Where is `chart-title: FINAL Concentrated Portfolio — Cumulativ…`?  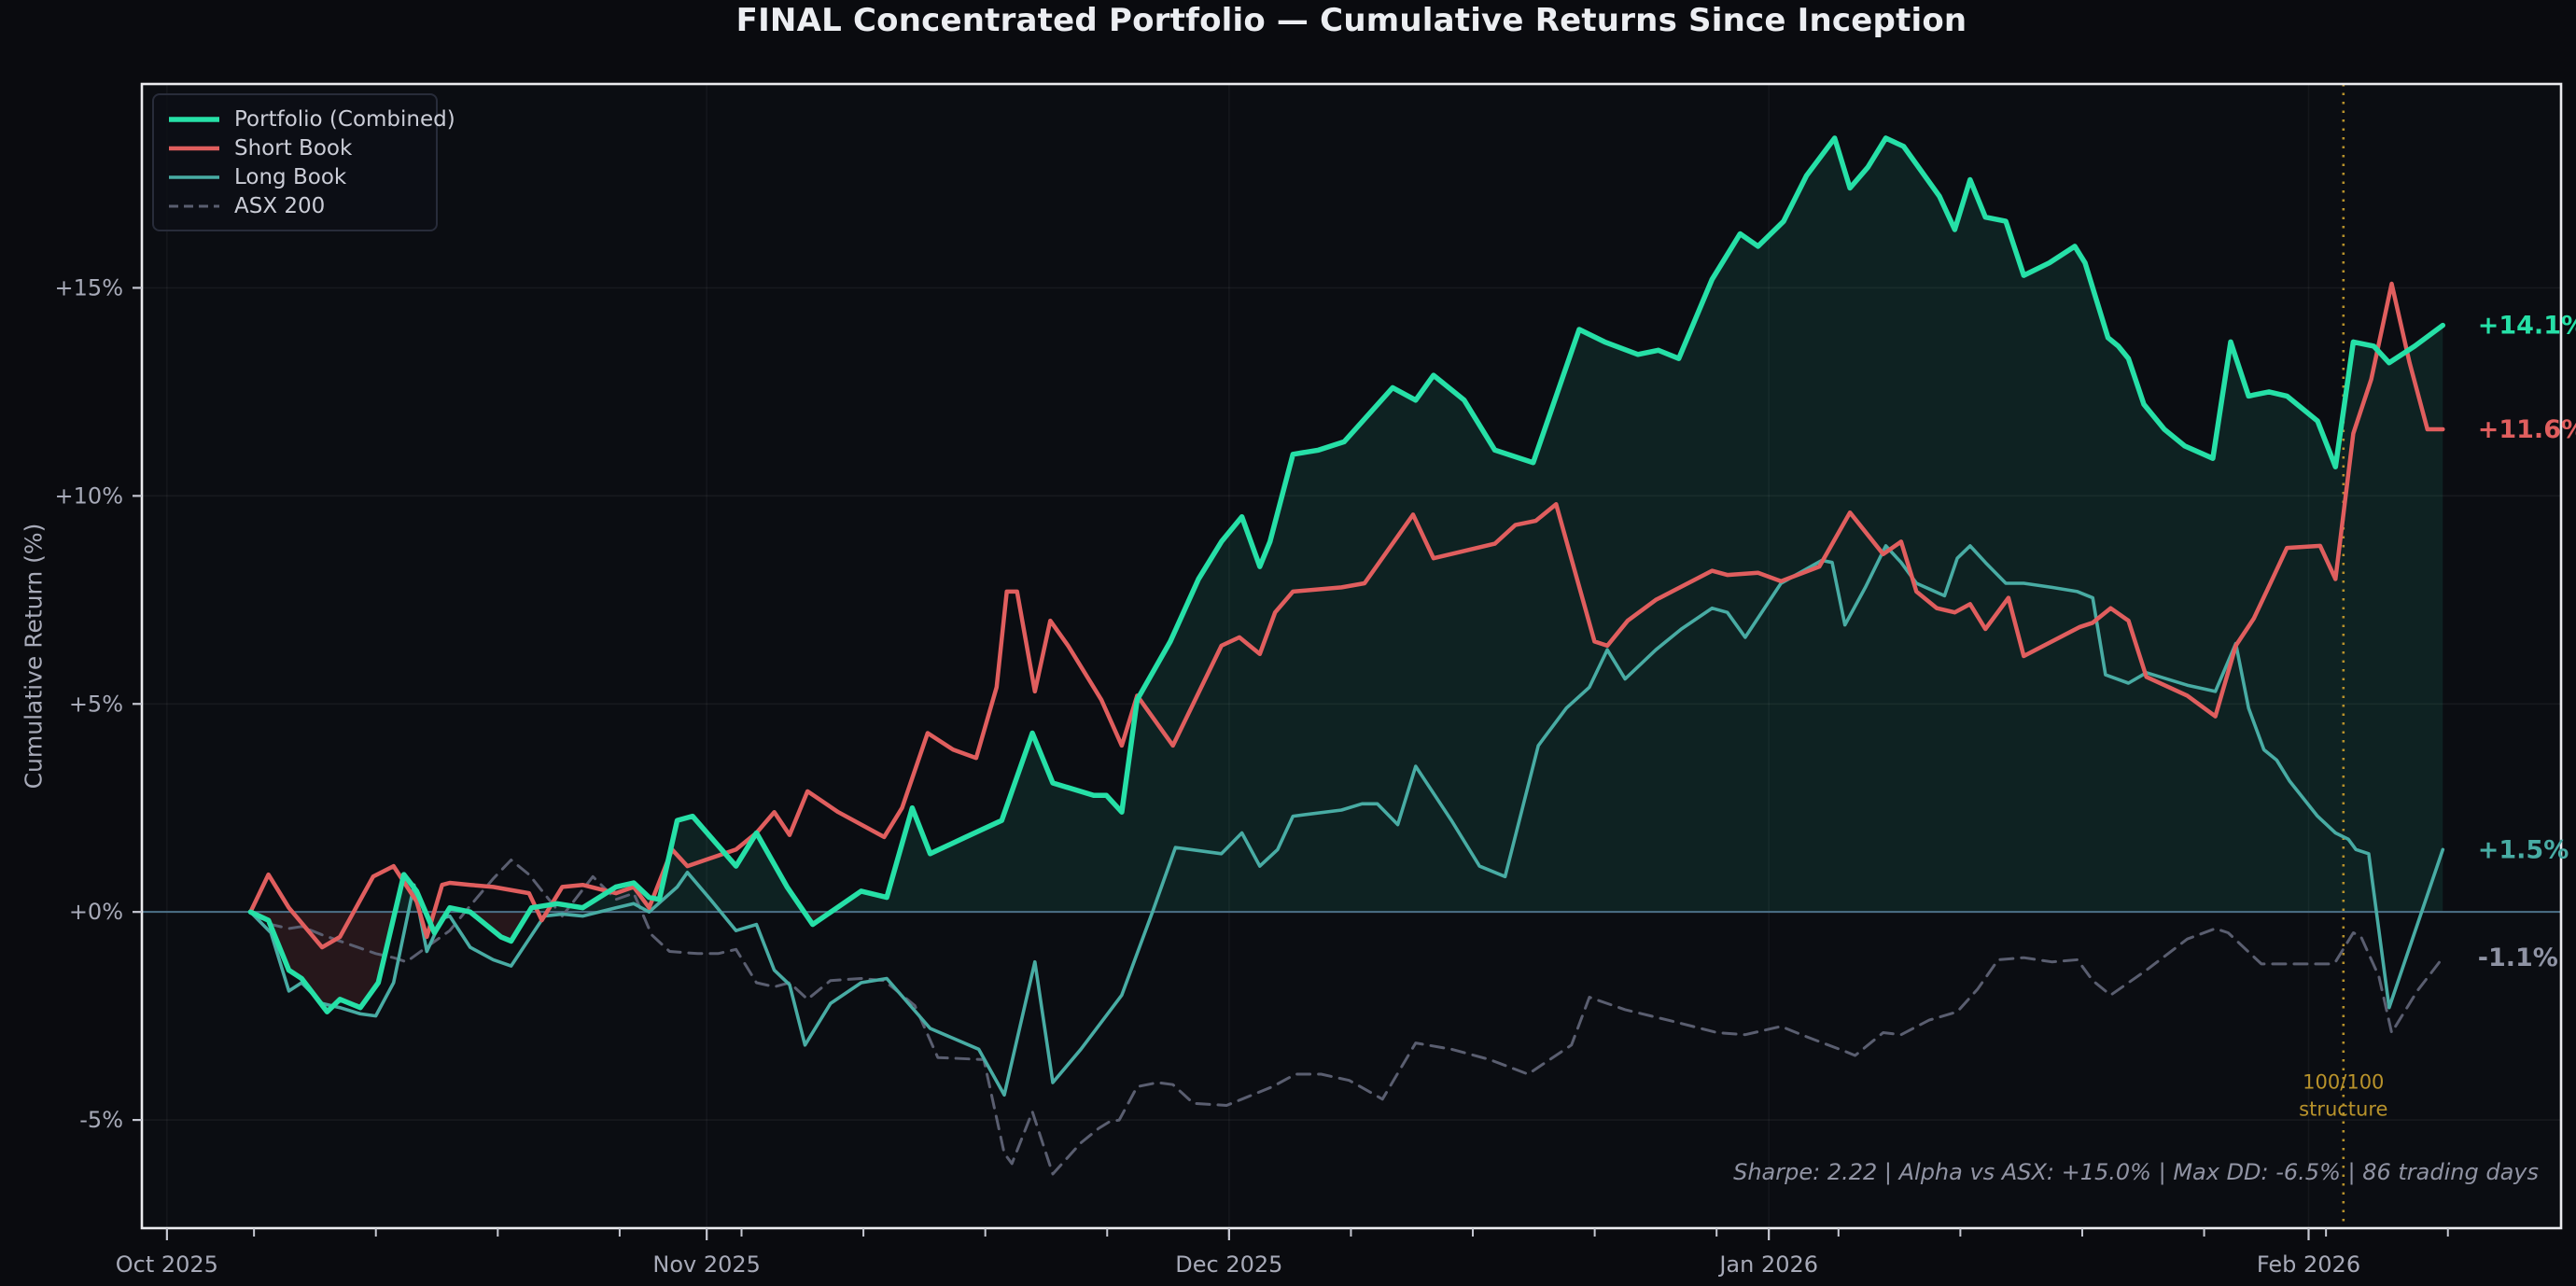
chart-title: FINAL Concentrated Portfolio — Cumulativ… is located at coordinates (1351, 21).